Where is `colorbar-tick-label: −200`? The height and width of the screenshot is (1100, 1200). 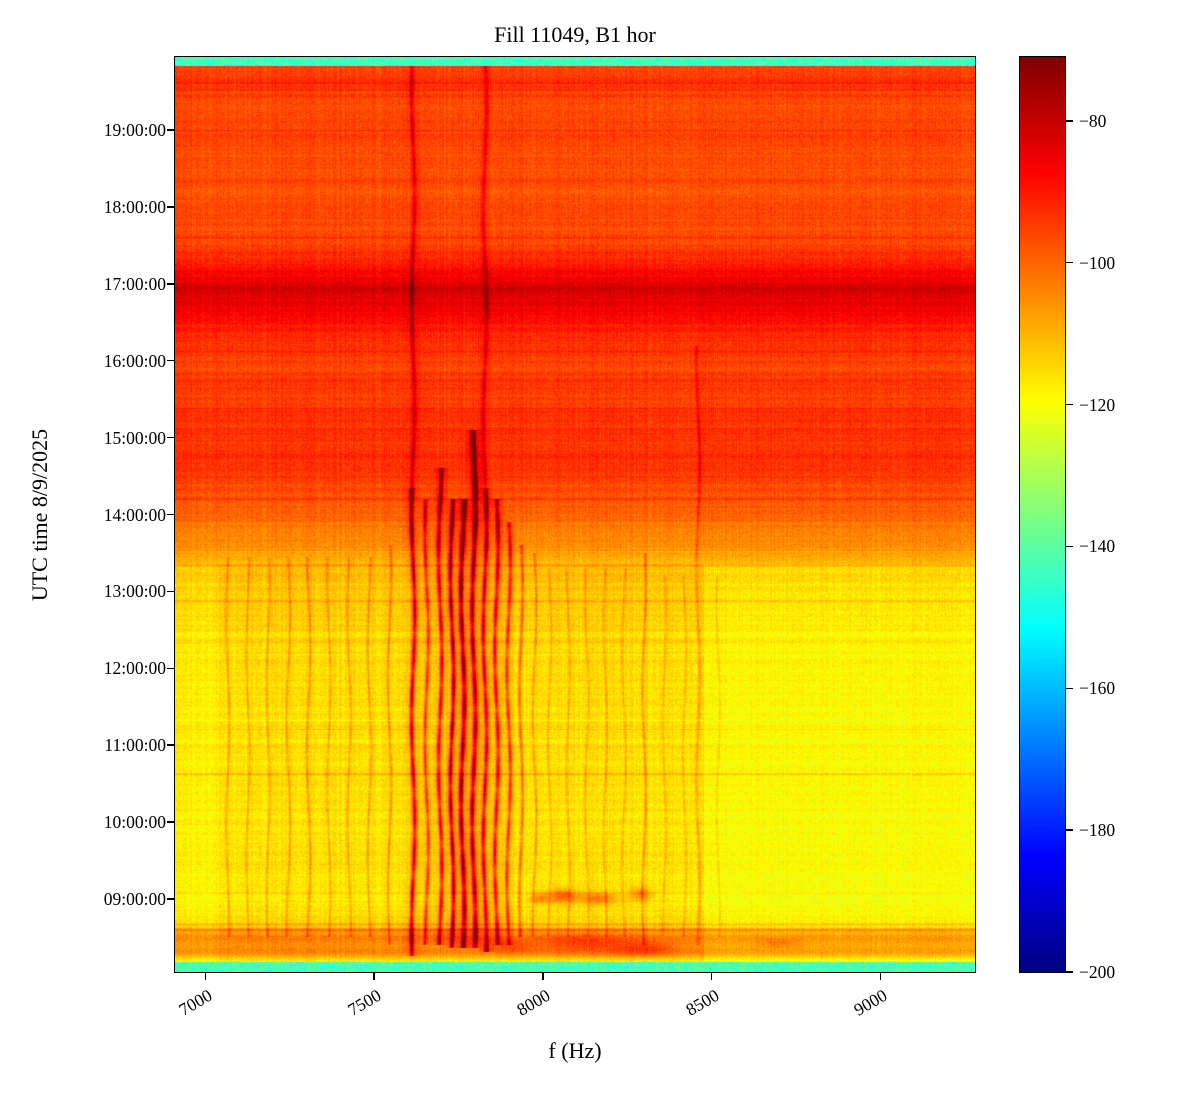
colorbar-tick-label: −200 is located at coordinates (1097, 972).